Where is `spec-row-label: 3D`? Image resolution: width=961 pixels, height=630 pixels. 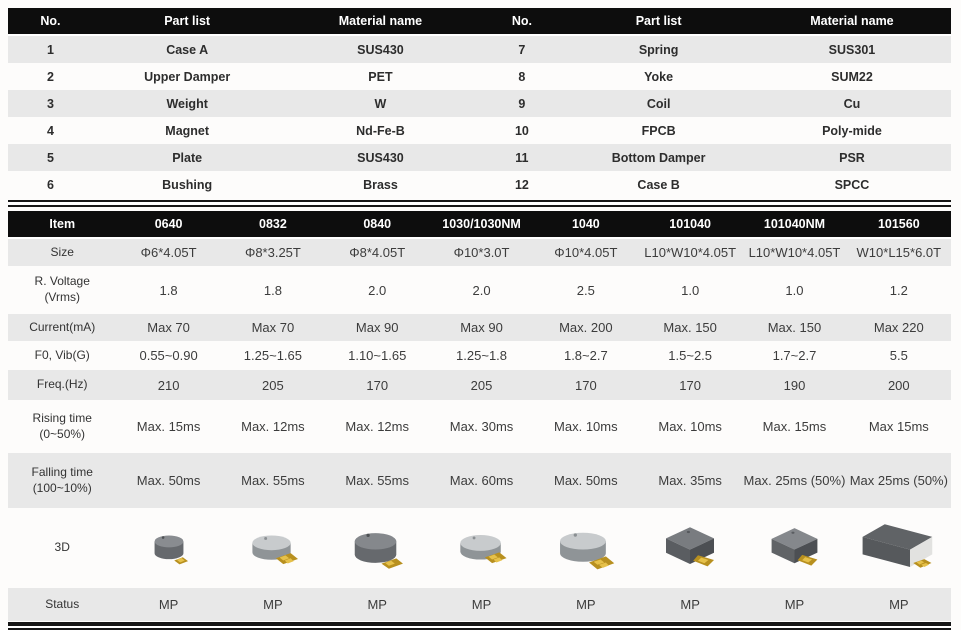
spec-row-label: 3D is located at coordinates (62, 547).